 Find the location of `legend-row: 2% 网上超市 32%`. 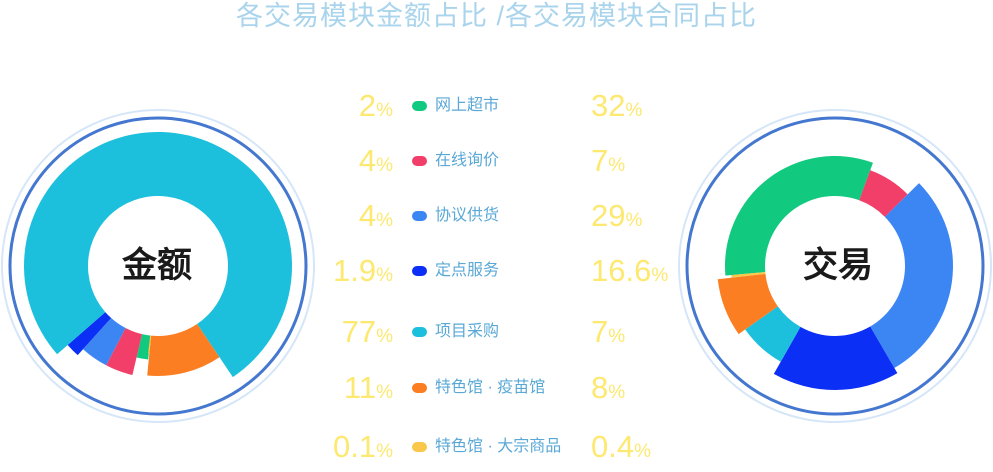

legend-row: 2% 网上超市 32% is located at coordinates (496, 106).